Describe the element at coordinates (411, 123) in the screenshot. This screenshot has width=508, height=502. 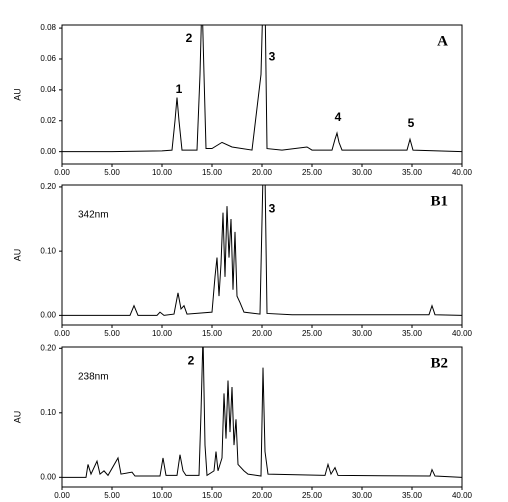
I see `peak-label: 5` at that location.